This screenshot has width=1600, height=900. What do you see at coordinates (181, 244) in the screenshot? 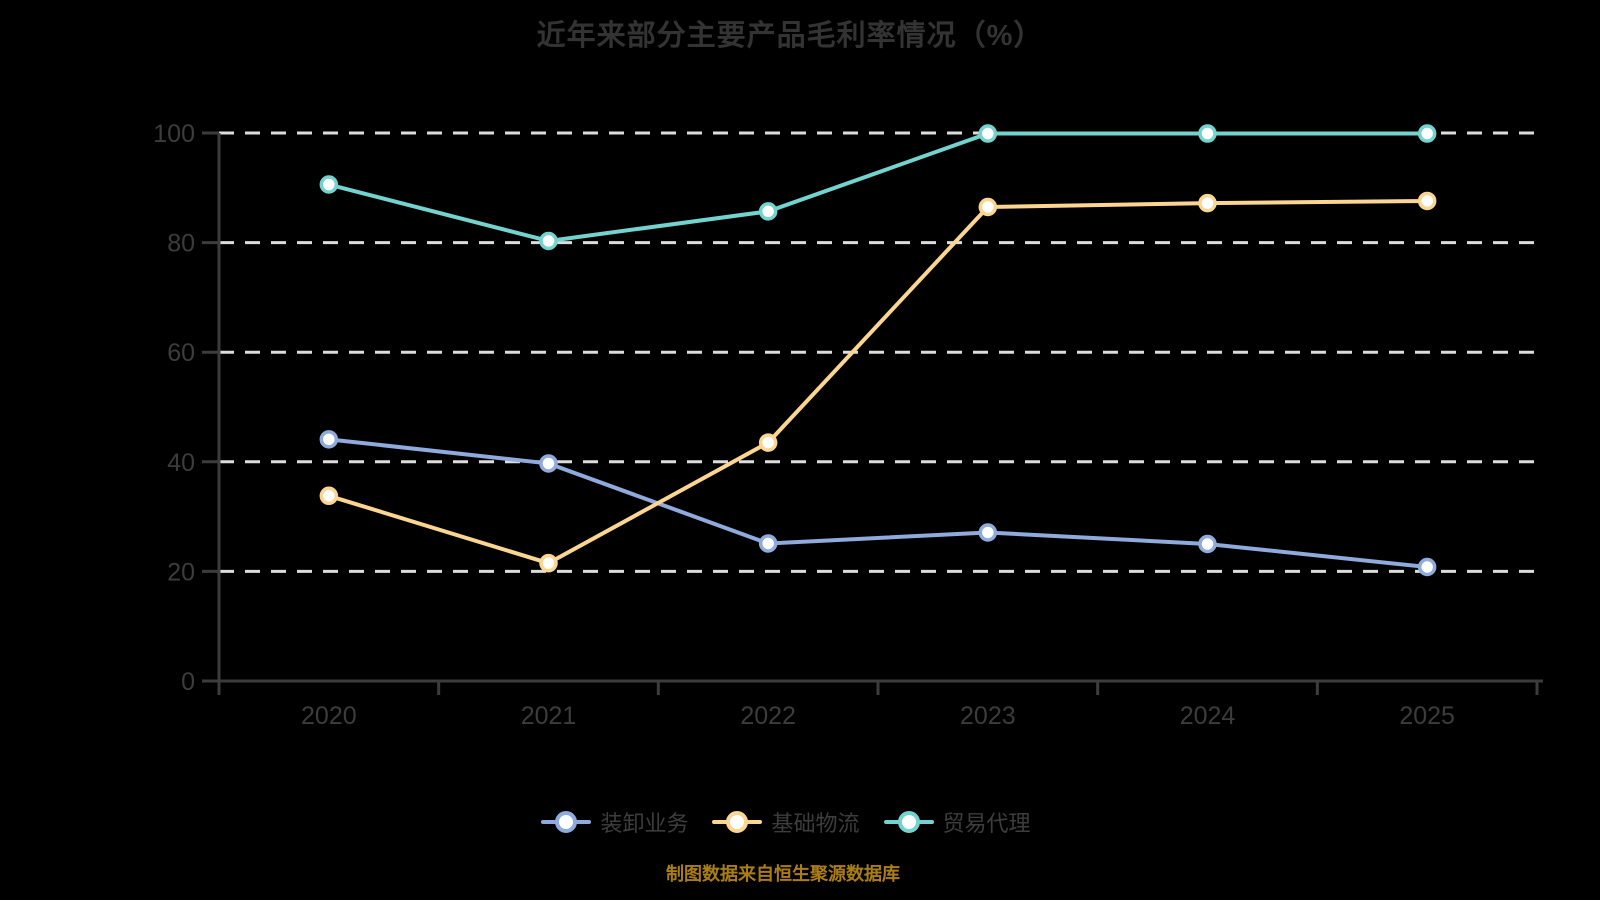
I see `y-tick-label-80: 80` at bounding box center [181, 244].